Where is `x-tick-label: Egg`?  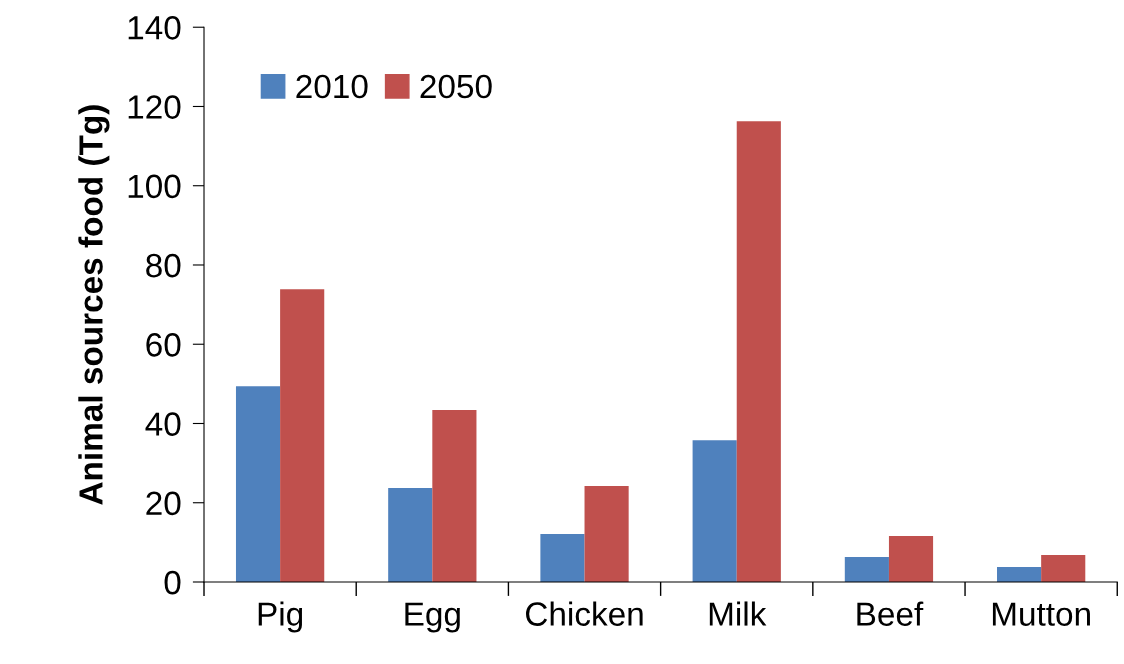 x-tick-label: Egg is located at coordinates (432, 617).